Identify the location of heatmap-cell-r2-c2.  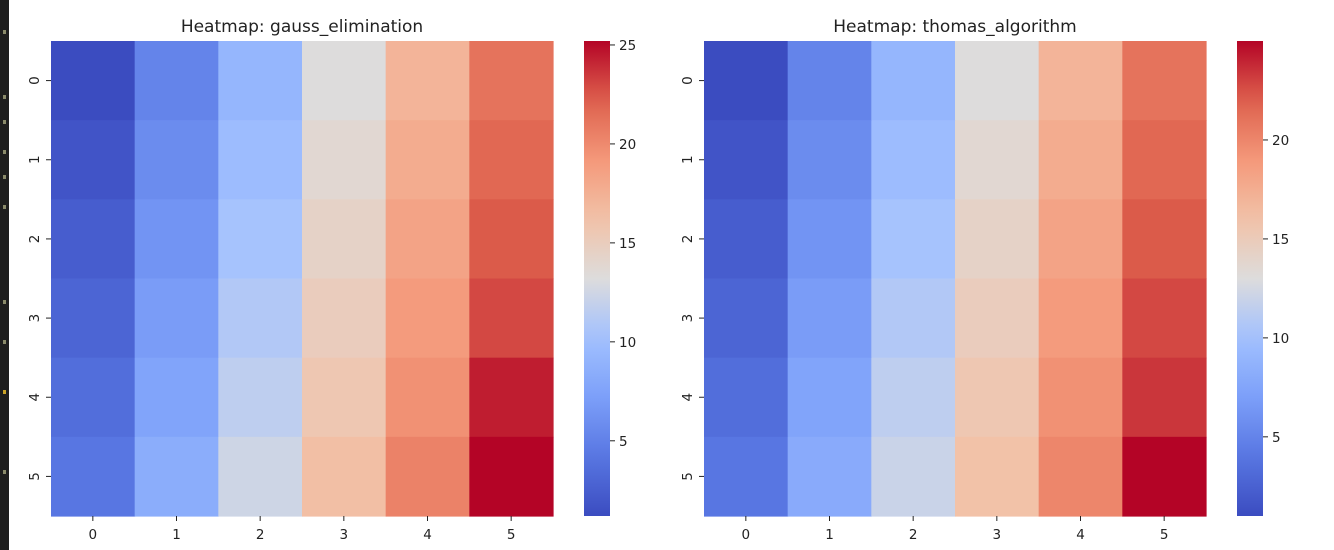
(913, 239).